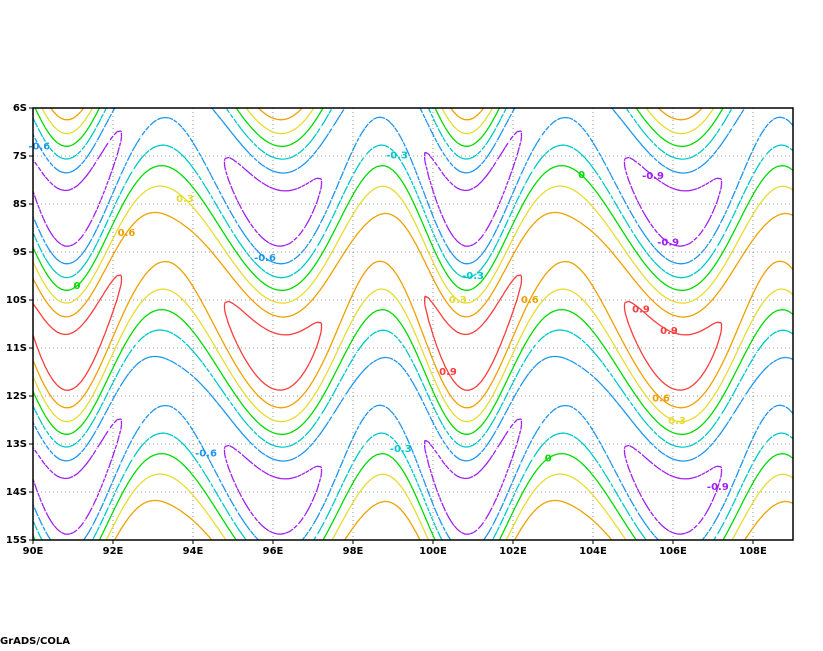 The image size is (823, 651). I want to click on y-tick-label: 12S, so click(16, 396).